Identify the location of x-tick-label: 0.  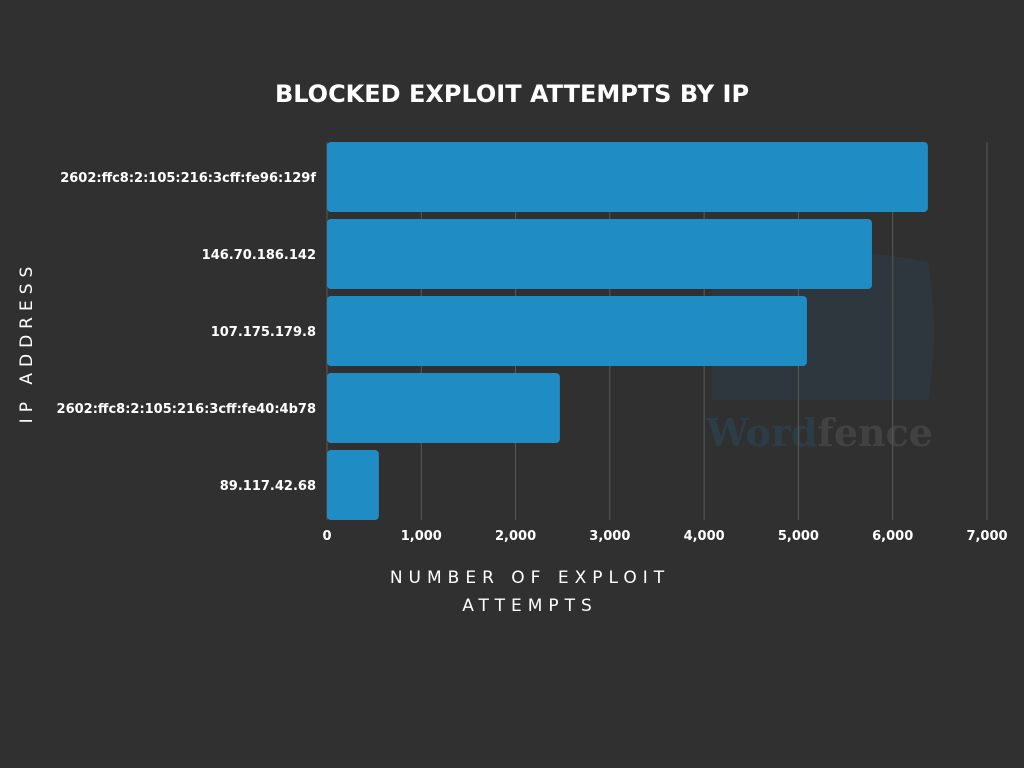
(326, 536).